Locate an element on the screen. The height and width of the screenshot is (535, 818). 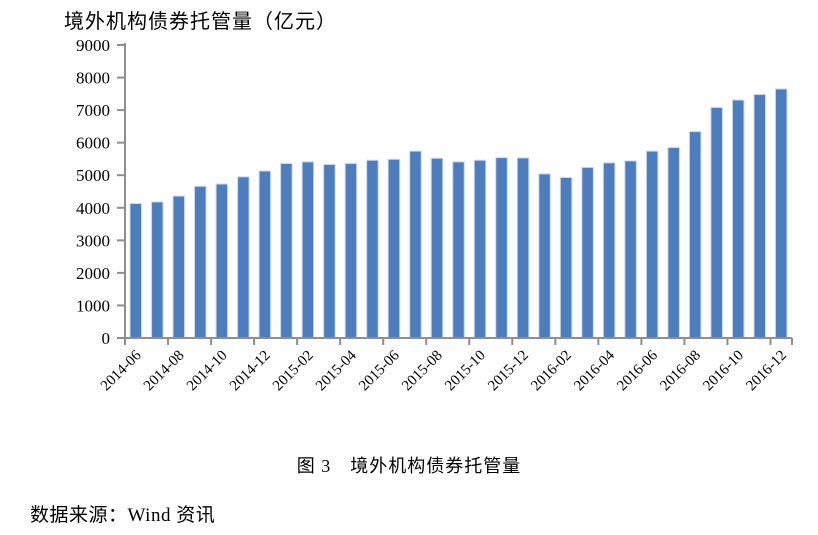
x-axis-label-2014-08: 2014-08 is located at coordinates (164, 371).